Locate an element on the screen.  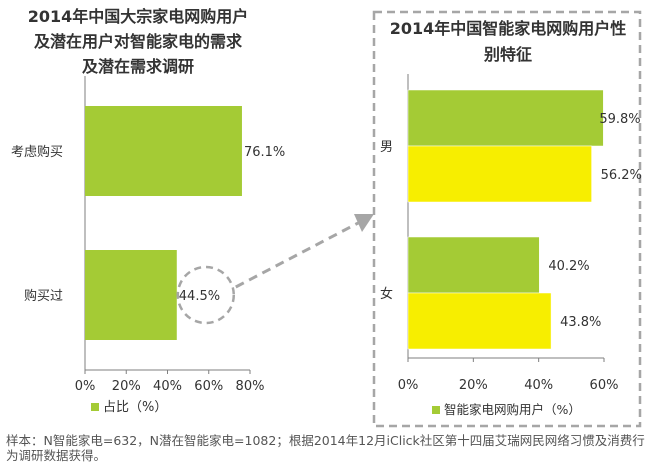
right-chart-title-line: 别特征 is located at coordinates (507, 54).